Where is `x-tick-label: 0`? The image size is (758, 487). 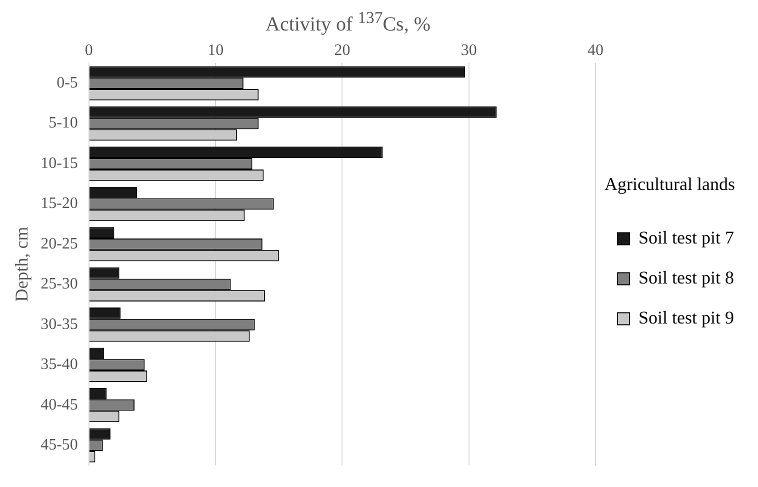
x-tick-label: 0 is located at coordinates (88, 50).